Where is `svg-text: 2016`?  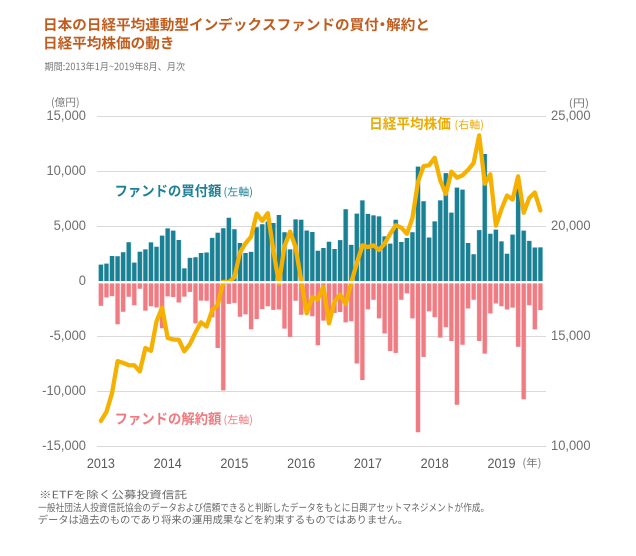 svg-text: 2016 is located at coordinates (301, 464).